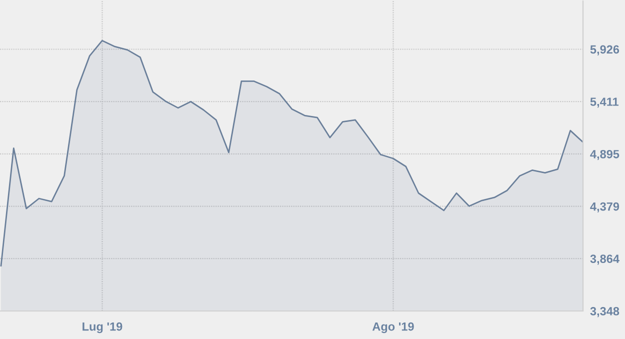 This screenshot has width=625, height=339. What do you see at coordinates (102, 328) in the screenshot?
I see `x-tick-label: Lug '19` at bounding box center [102, 328].